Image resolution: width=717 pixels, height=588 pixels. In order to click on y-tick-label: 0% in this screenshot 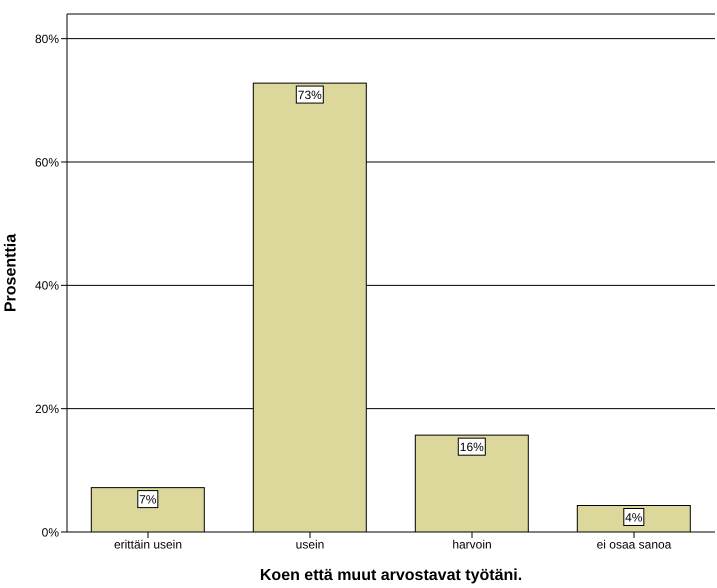, I will do `click(51, 532)`.